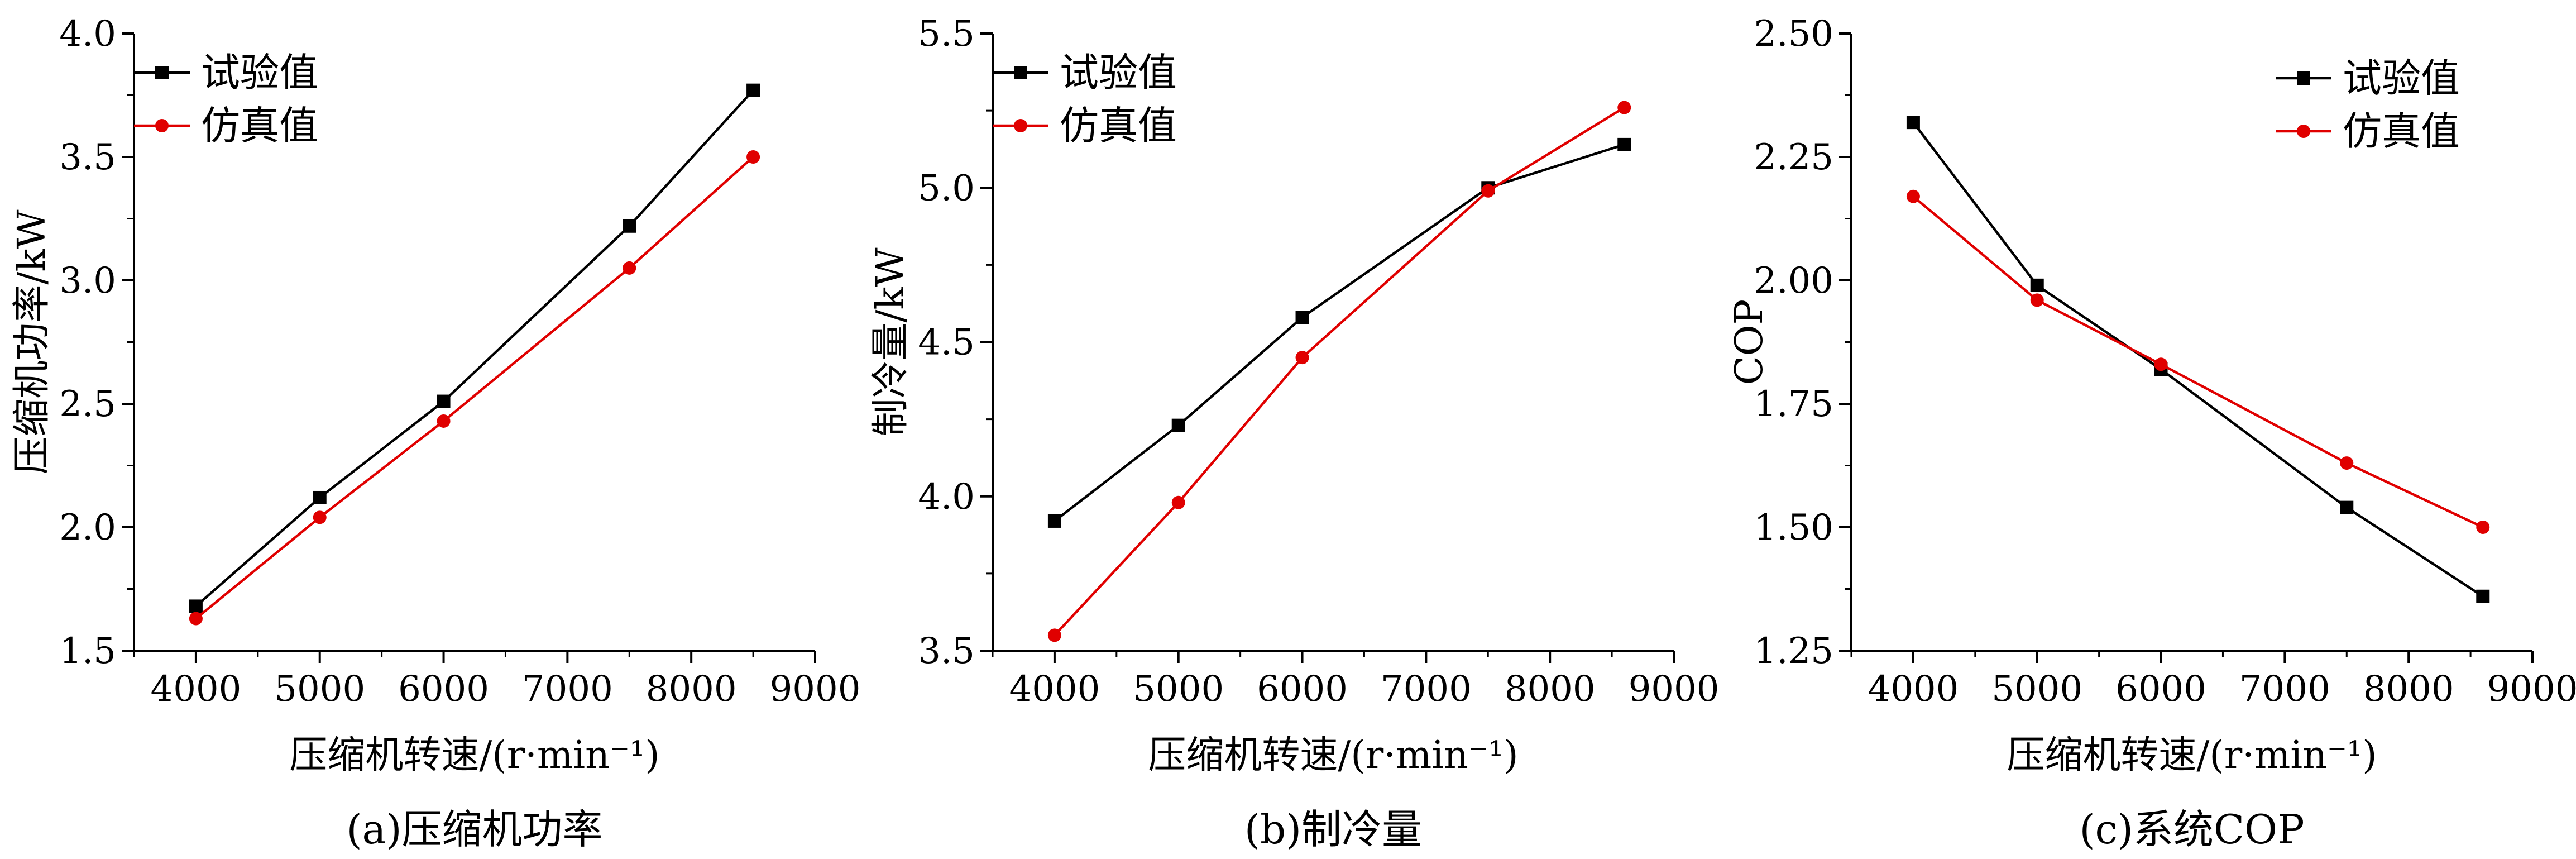 The height and width of the screenshot is (859, 2576). I want to click on y-tick-label: 1.5, so click(87, 651).